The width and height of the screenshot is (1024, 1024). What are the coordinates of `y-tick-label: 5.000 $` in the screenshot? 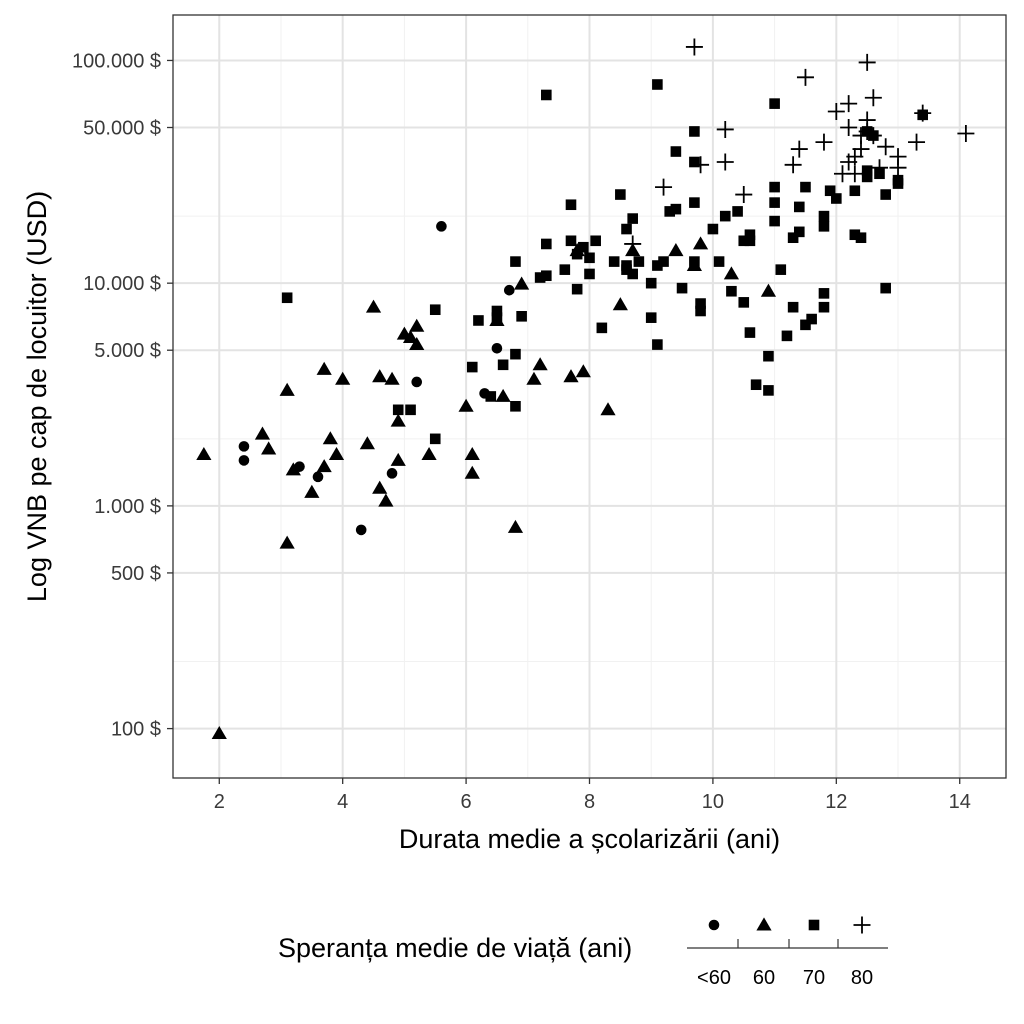 It's located at (127, 351).